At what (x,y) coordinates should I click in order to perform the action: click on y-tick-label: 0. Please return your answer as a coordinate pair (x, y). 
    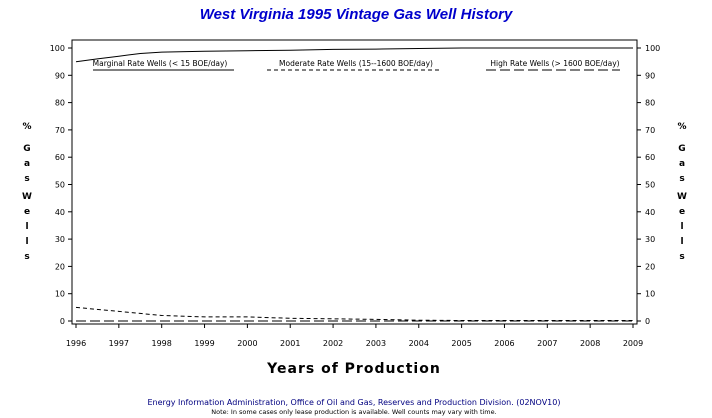
    Looking at the image, I should click on (62, 321).